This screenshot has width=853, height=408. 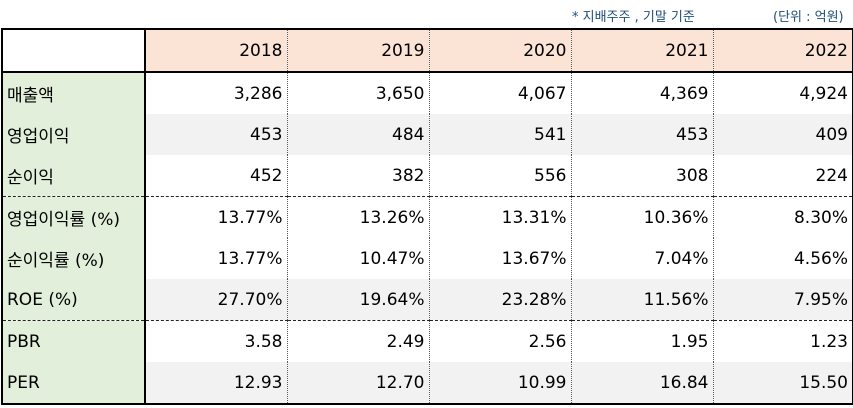 What do you see at coordinates (782, 217) in the screenshot?
I see `table-cell: 8.30%` at bounding box center [782, 217].